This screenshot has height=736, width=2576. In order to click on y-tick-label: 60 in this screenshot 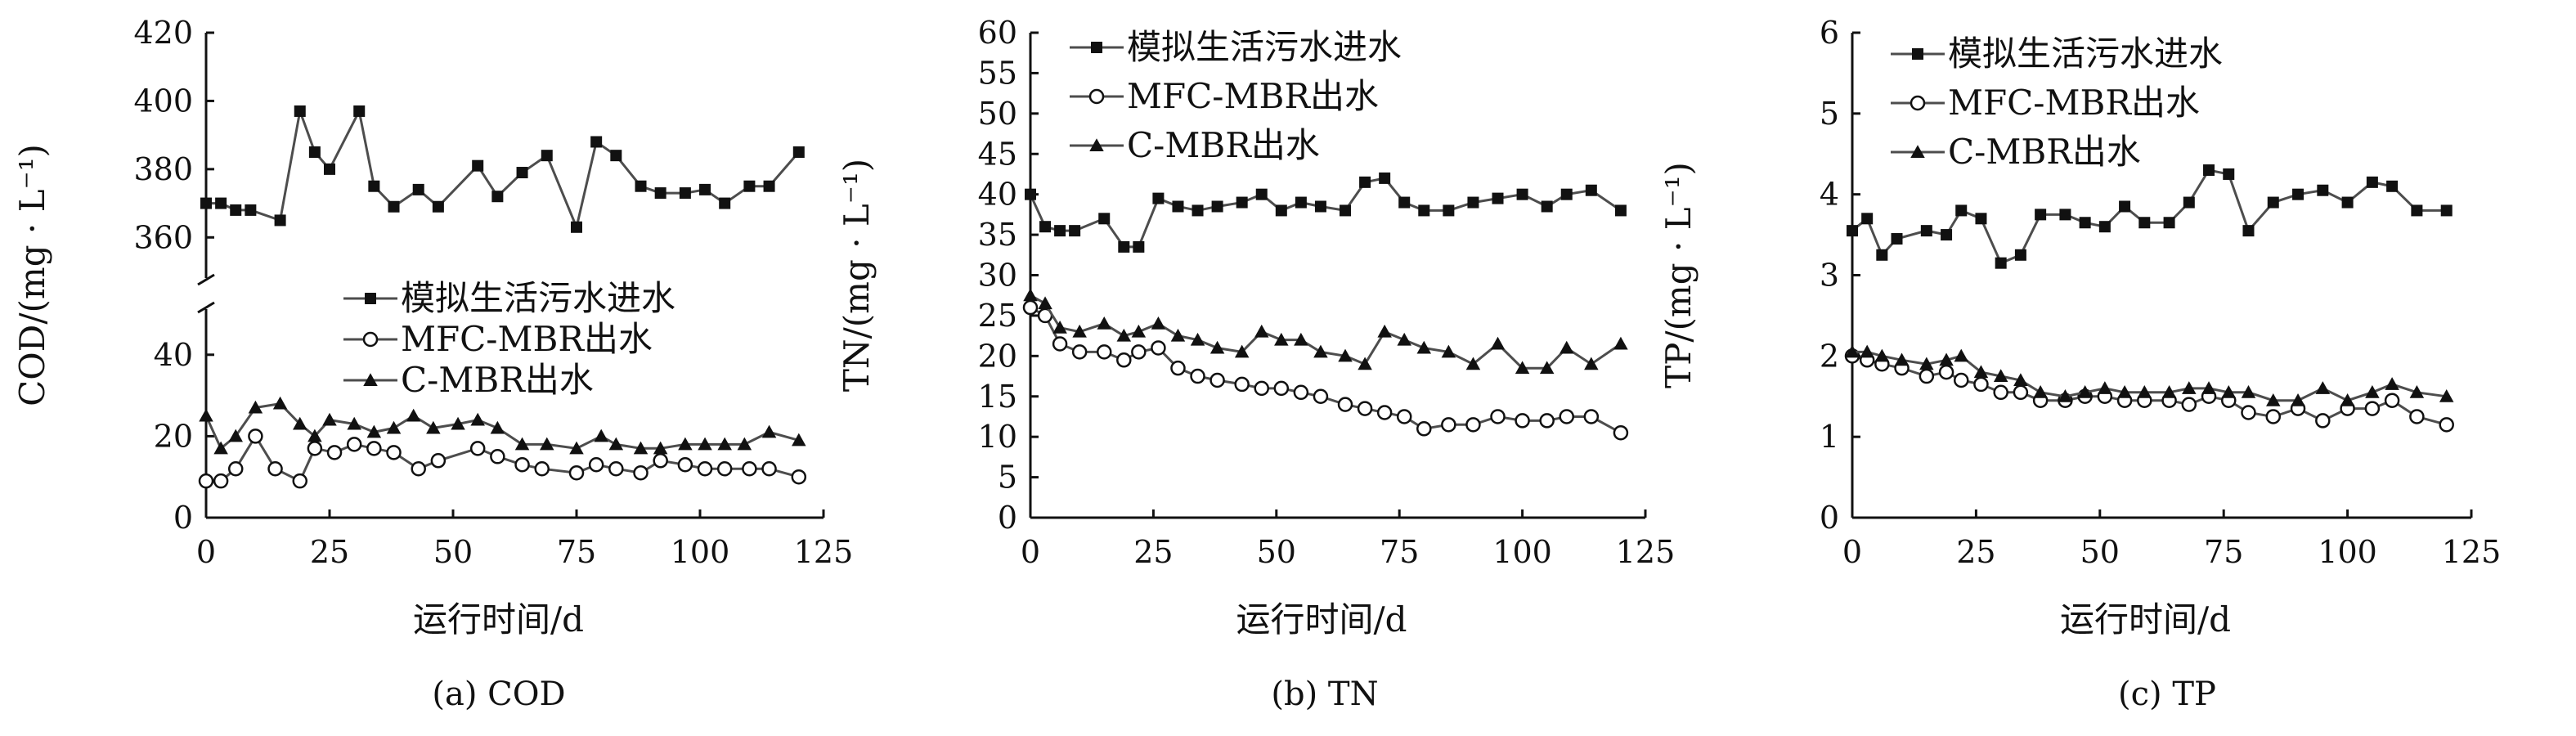, I will do `click(998, 33)`.